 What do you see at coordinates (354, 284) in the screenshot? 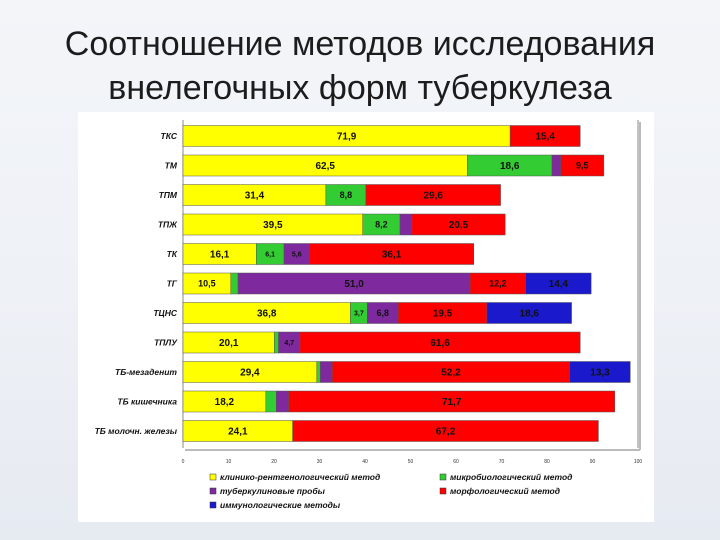
I see `data-label: 51,0` at bounding box center [354, 284].